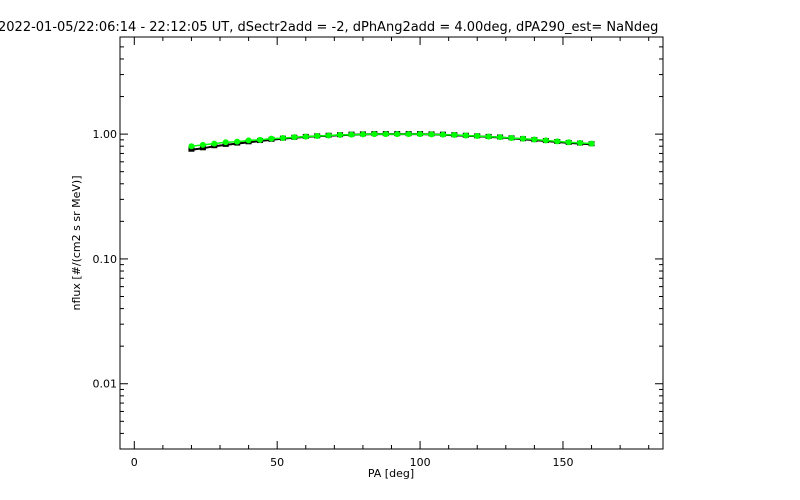 This screenshot has height=500, width=800. Describe the element at coordinates (277, 462) in the screenshot. I see `x-tick-label: 50` at that location.